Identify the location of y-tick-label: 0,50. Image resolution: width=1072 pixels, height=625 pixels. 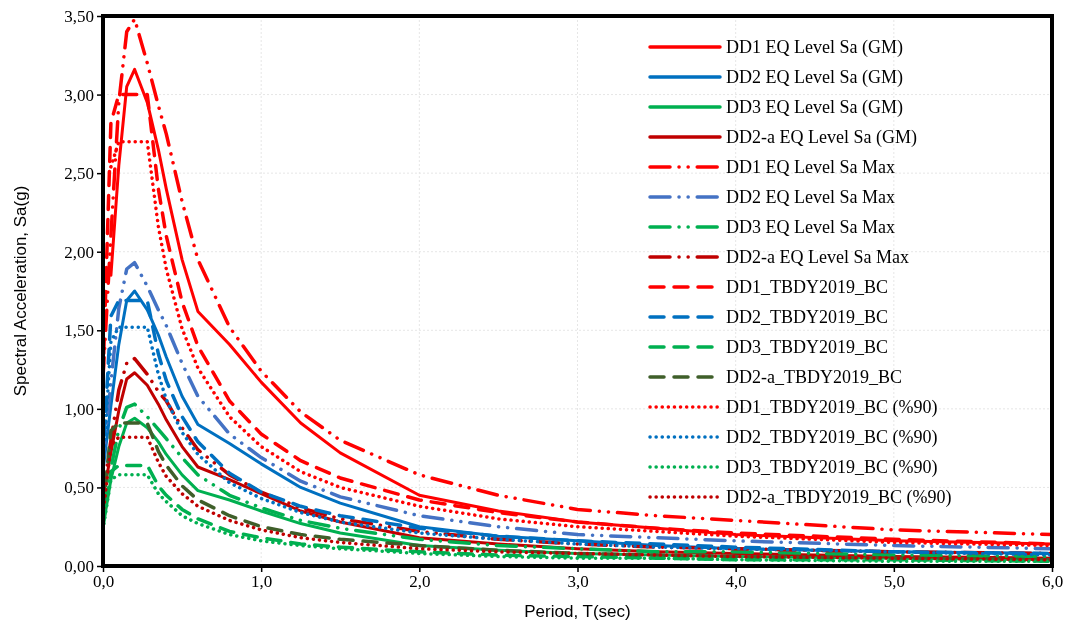
(79, 488).